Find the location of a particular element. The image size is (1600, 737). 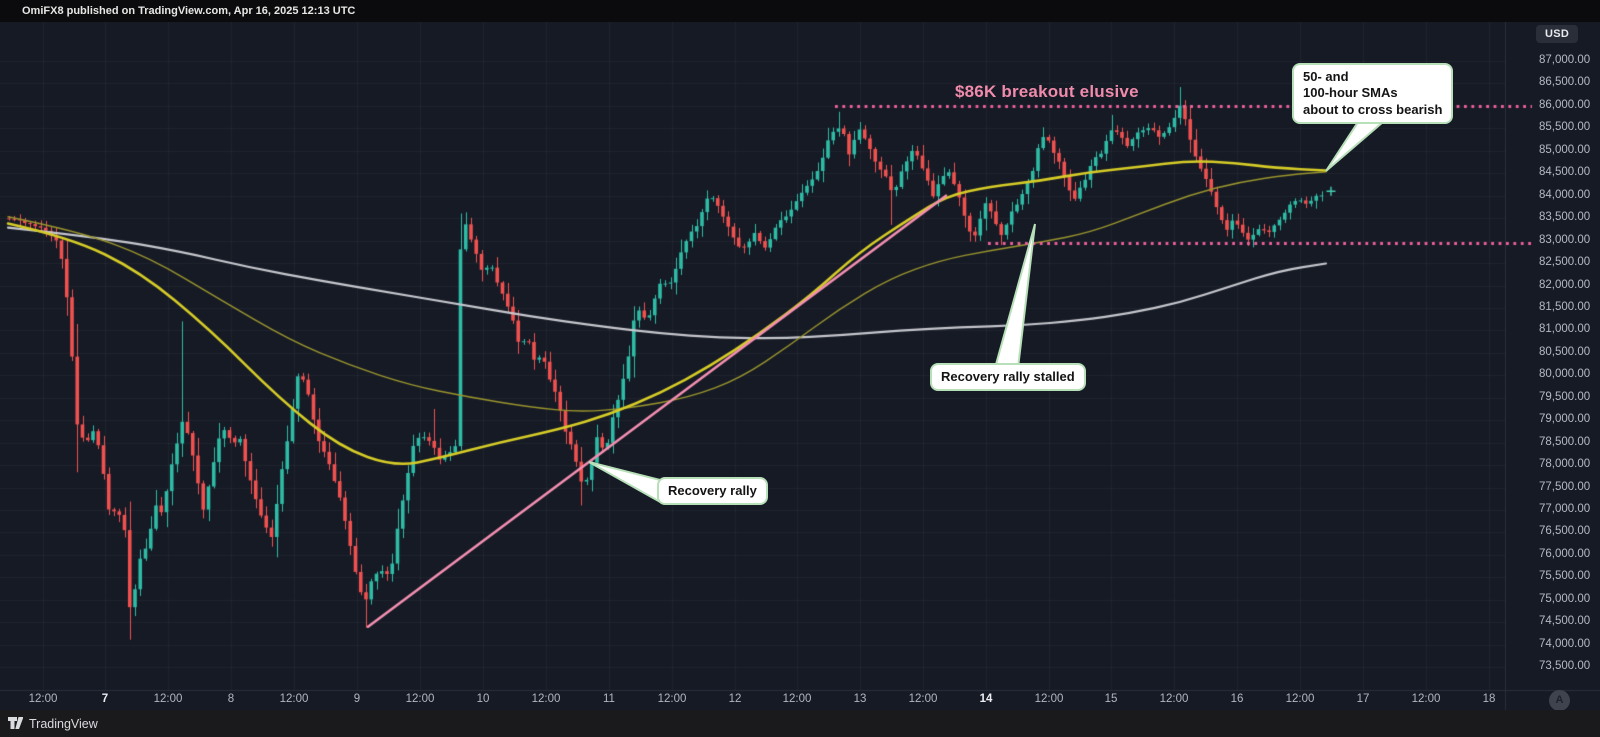

tradingview-logo: TradingView is located at coordinates (53, 724).